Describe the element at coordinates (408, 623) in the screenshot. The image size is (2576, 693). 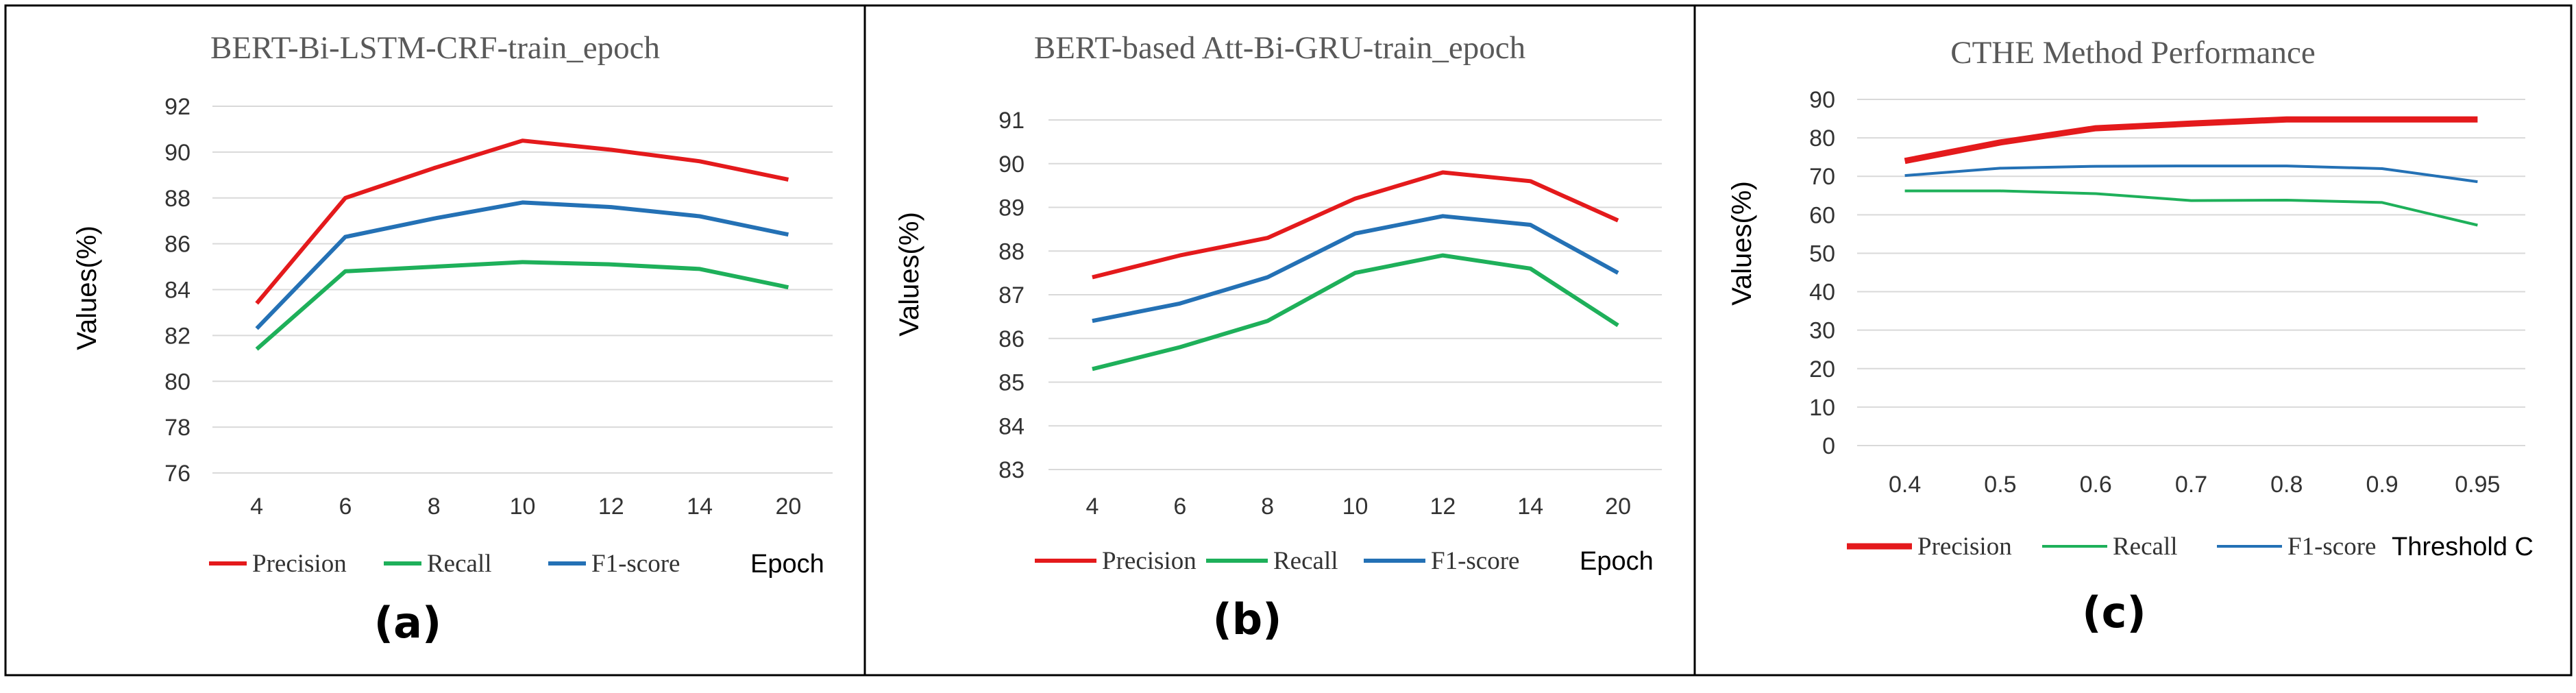
I see `panel-caption: (a)` at that location.